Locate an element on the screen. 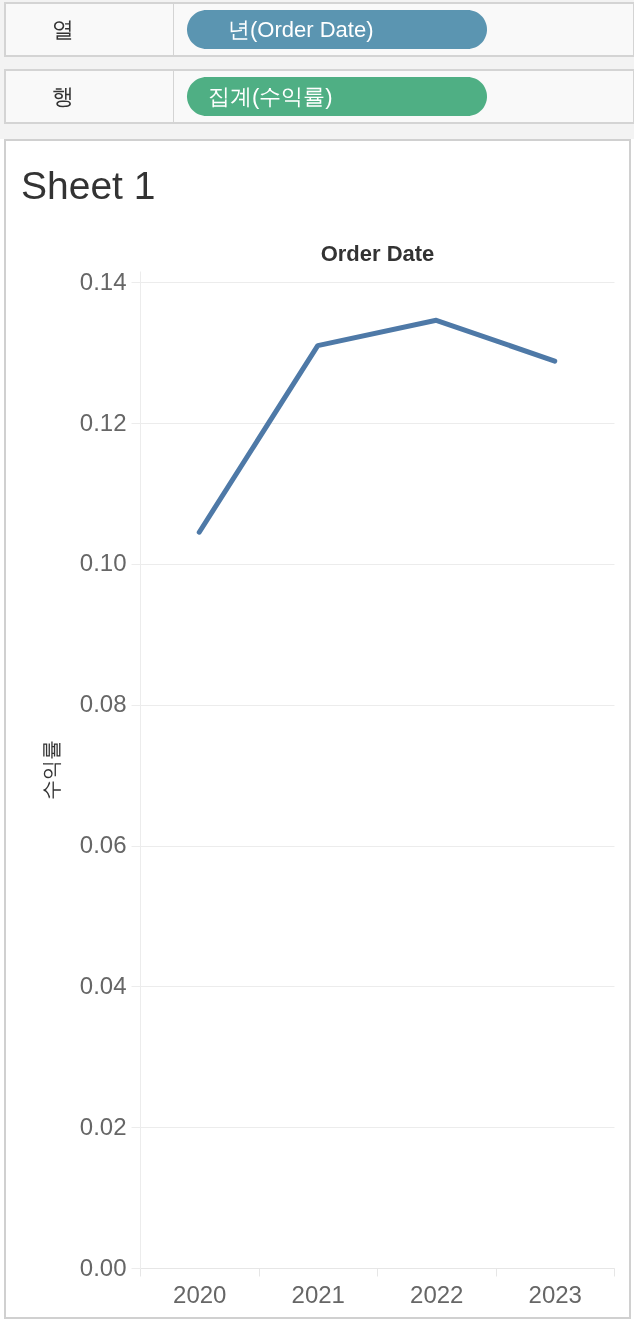 Image resolution: width=634 pixels, height=1322 pixels. x-axis-title: Order Date is located at coordinates (377, 253).